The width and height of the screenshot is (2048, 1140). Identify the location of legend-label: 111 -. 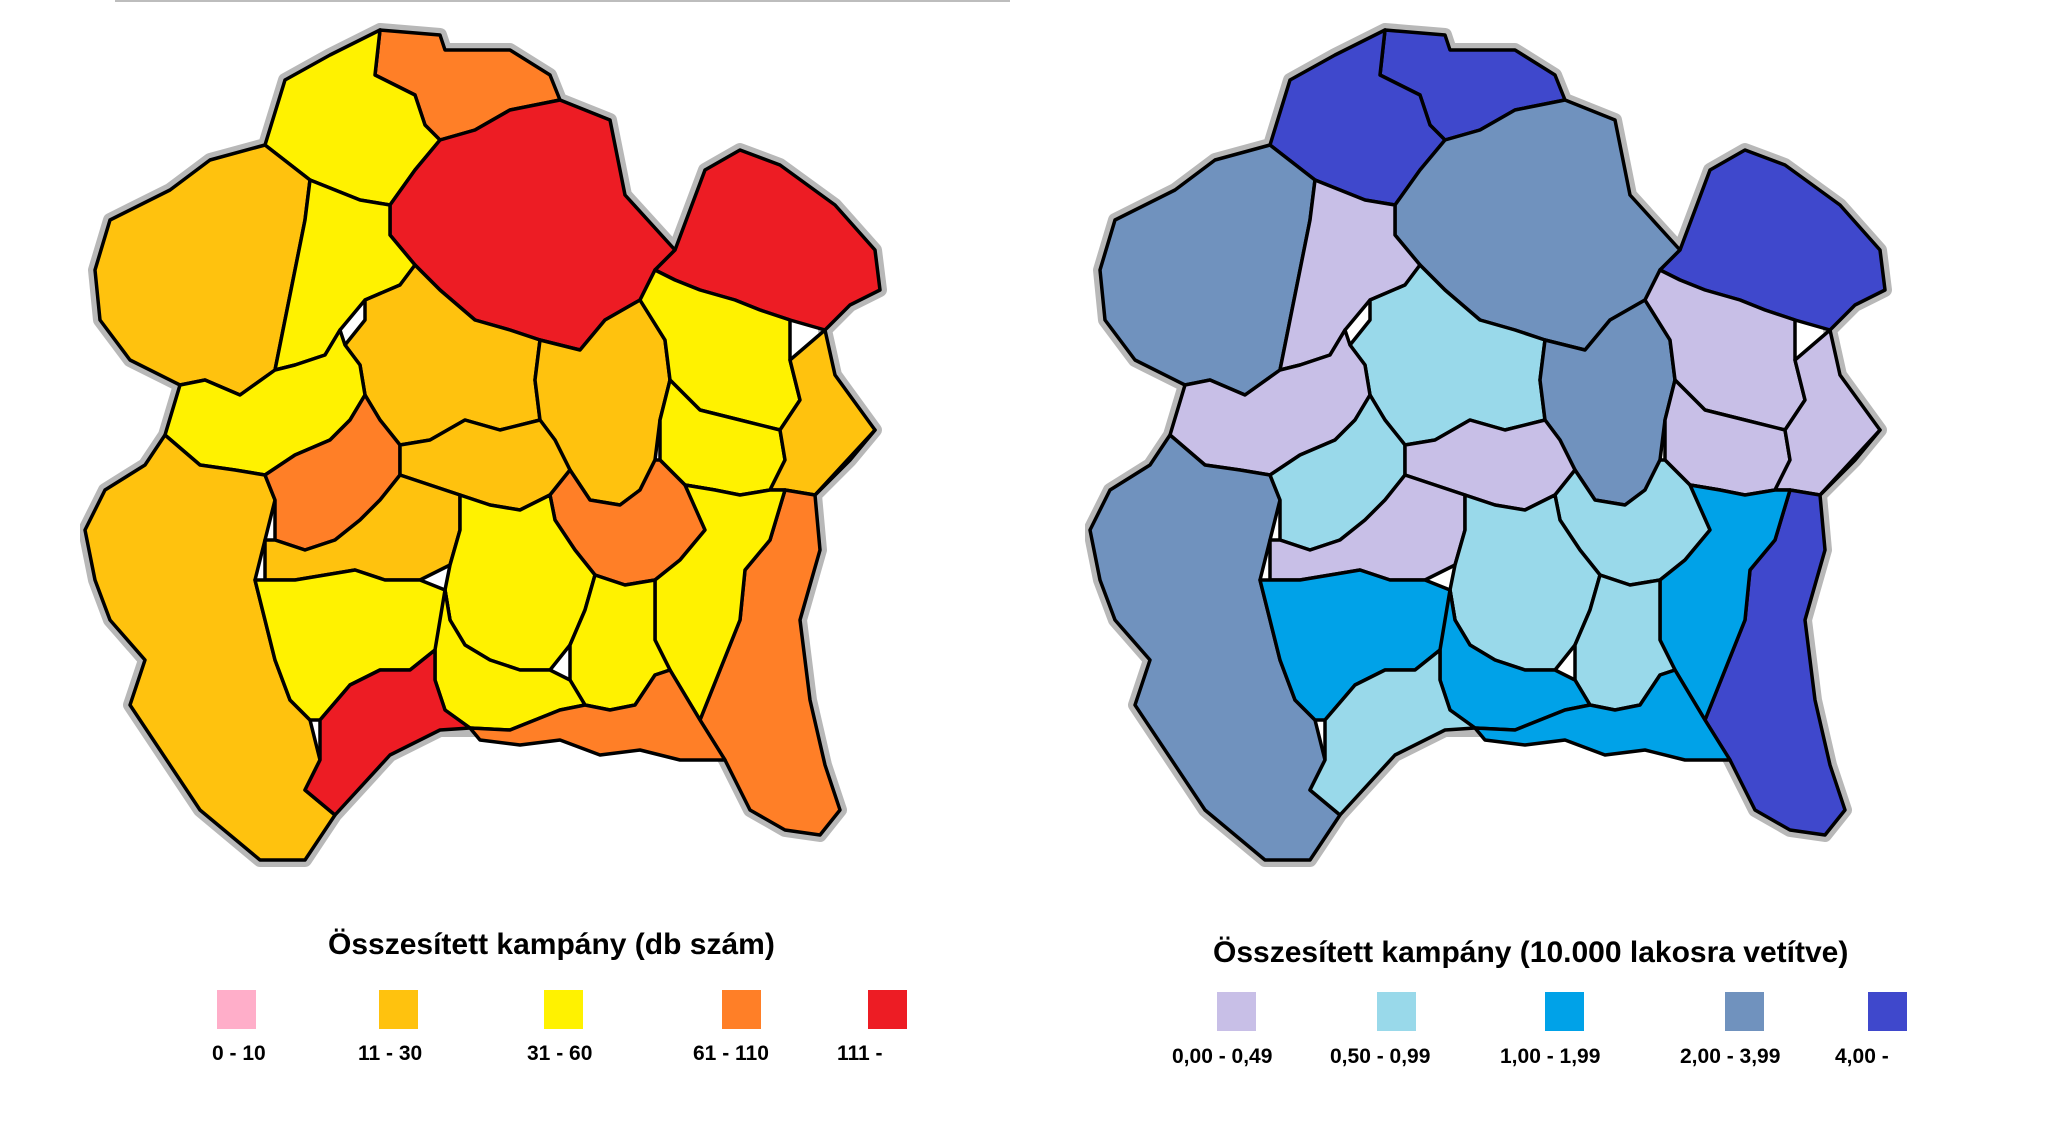
(860, 1053).